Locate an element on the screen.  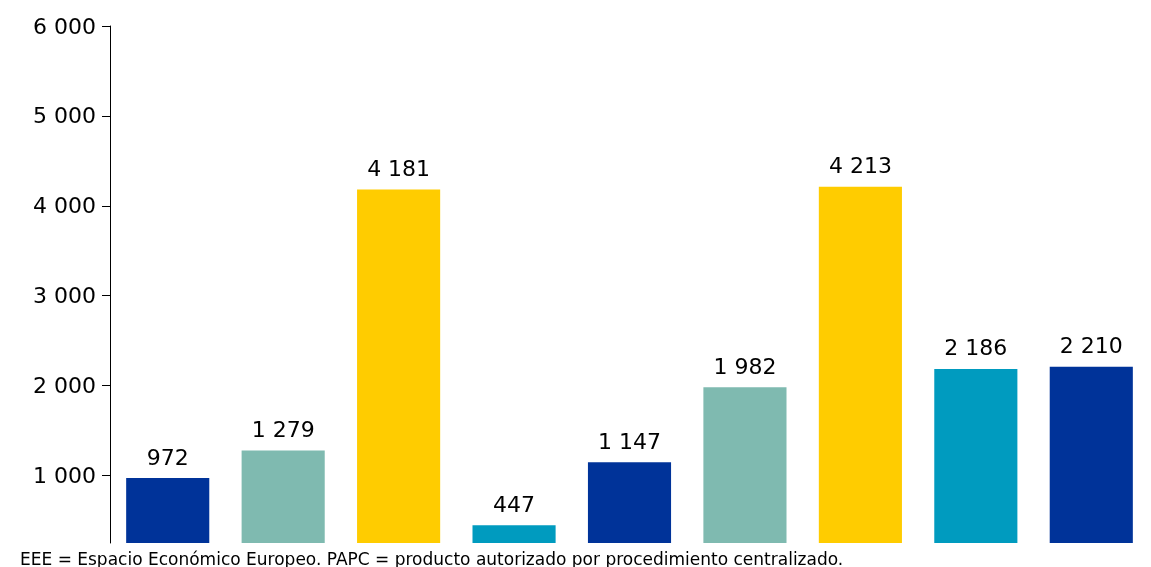
data-label: 1 147 is located at coordinates (629, 441).